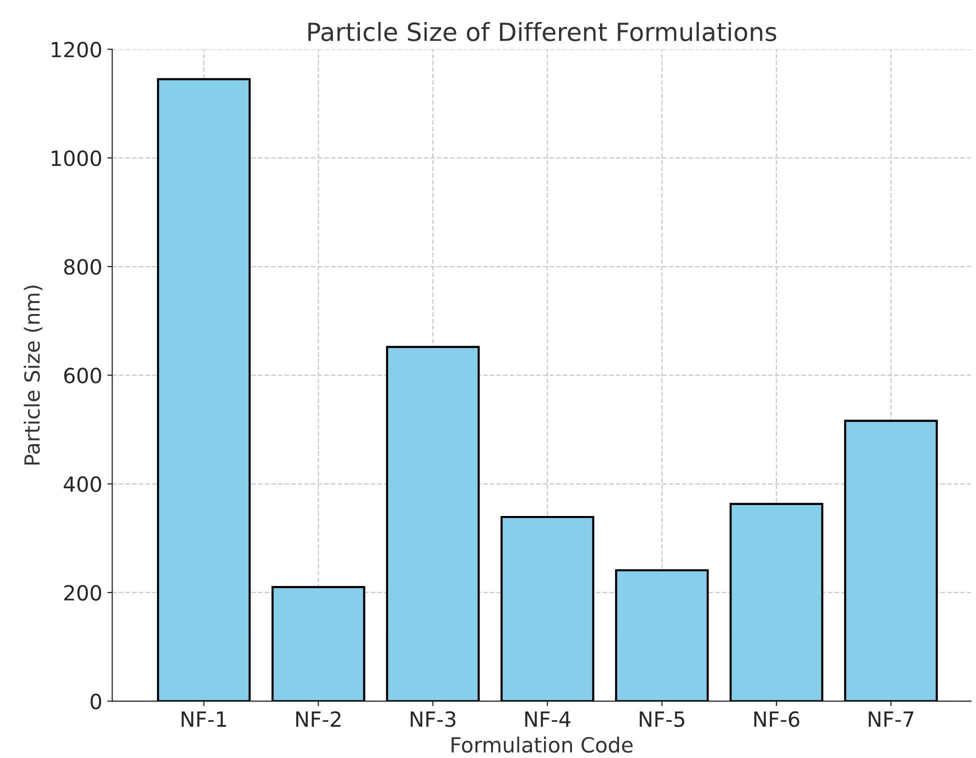 The width and height of the screenshot is (976, 758). Describe the element at coordinates (83, 592) in the screenshot. I see `y-tick-label: 200` at that location.